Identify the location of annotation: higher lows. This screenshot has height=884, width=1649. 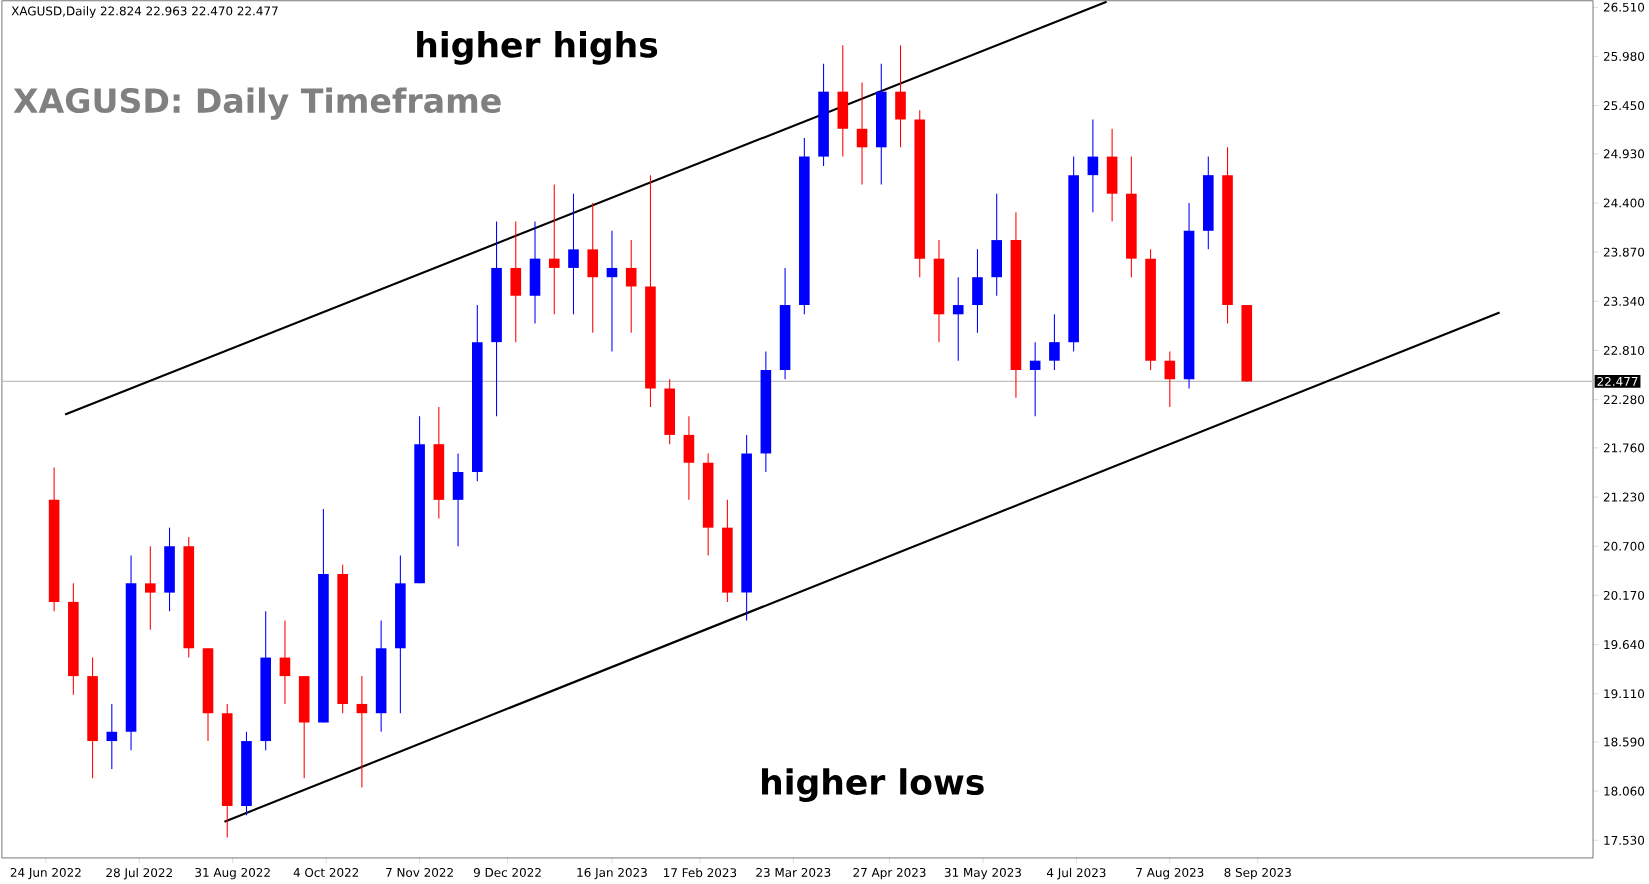
(873, 785).